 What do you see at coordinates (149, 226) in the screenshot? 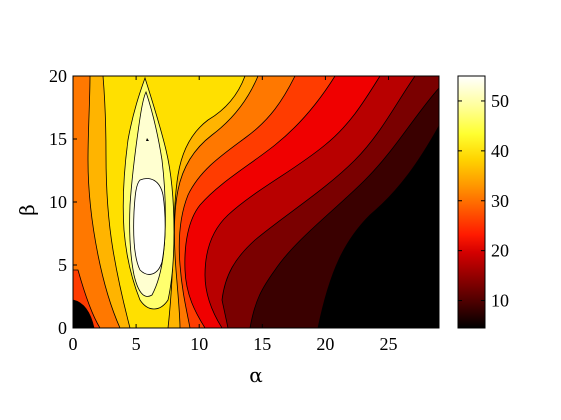
I see `contour-peak-core` at bounding box center [149, 226].